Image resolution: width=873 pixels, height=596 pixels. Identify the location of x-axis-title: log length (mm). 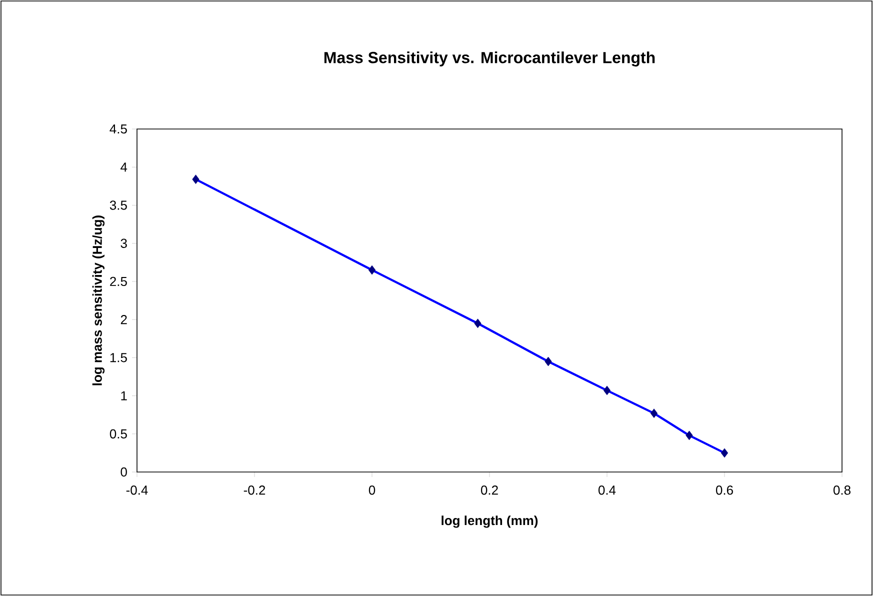
(490, 522).